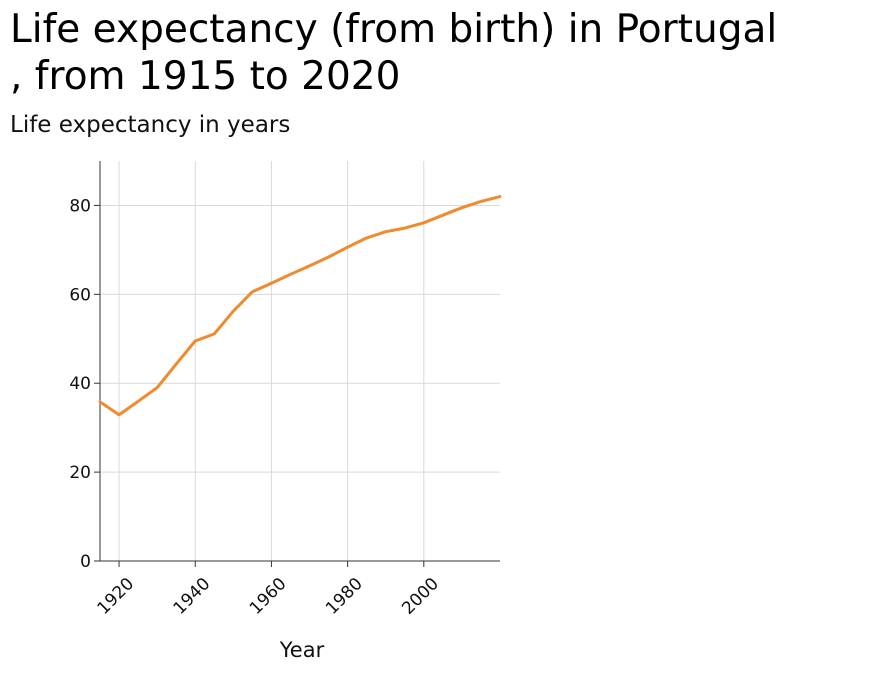 Image resolution: width=886 pixels, height=674 pixels. I want to click on y-tick-label-40: 40, so click(80, 384).